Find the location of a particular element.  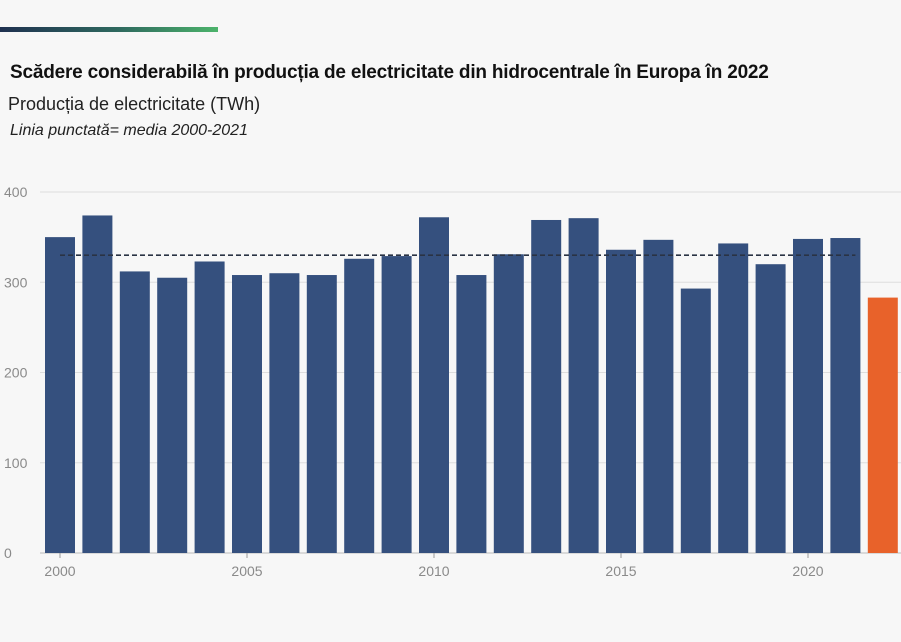

bar-2018 is located at coordinates (733, 398).